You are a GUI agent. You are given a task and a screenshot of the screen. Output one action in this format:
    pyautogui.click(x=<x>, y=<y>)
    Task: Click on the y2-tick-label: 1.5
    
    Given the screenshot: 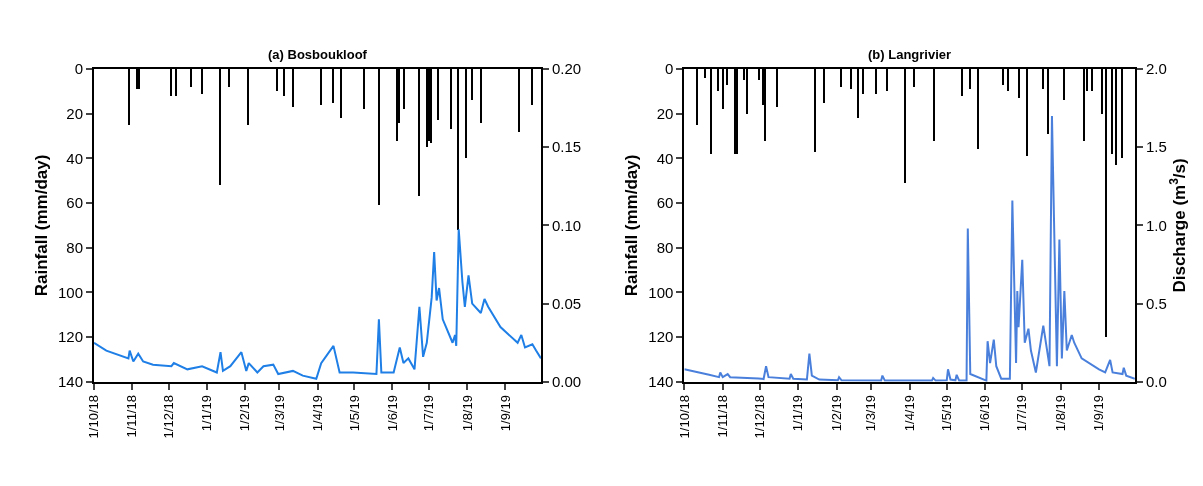 What is the action you would take?
    pyautogui.click(x=1156, y=147)
    